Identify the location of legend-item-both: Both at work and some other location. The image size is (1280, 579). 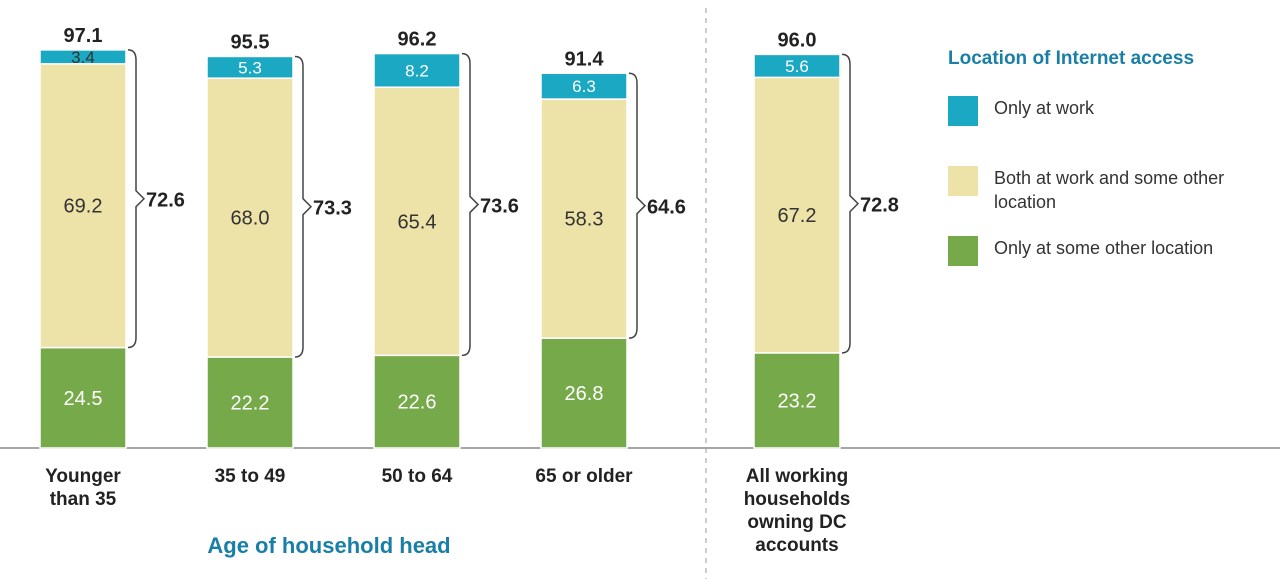
(1108, 196).